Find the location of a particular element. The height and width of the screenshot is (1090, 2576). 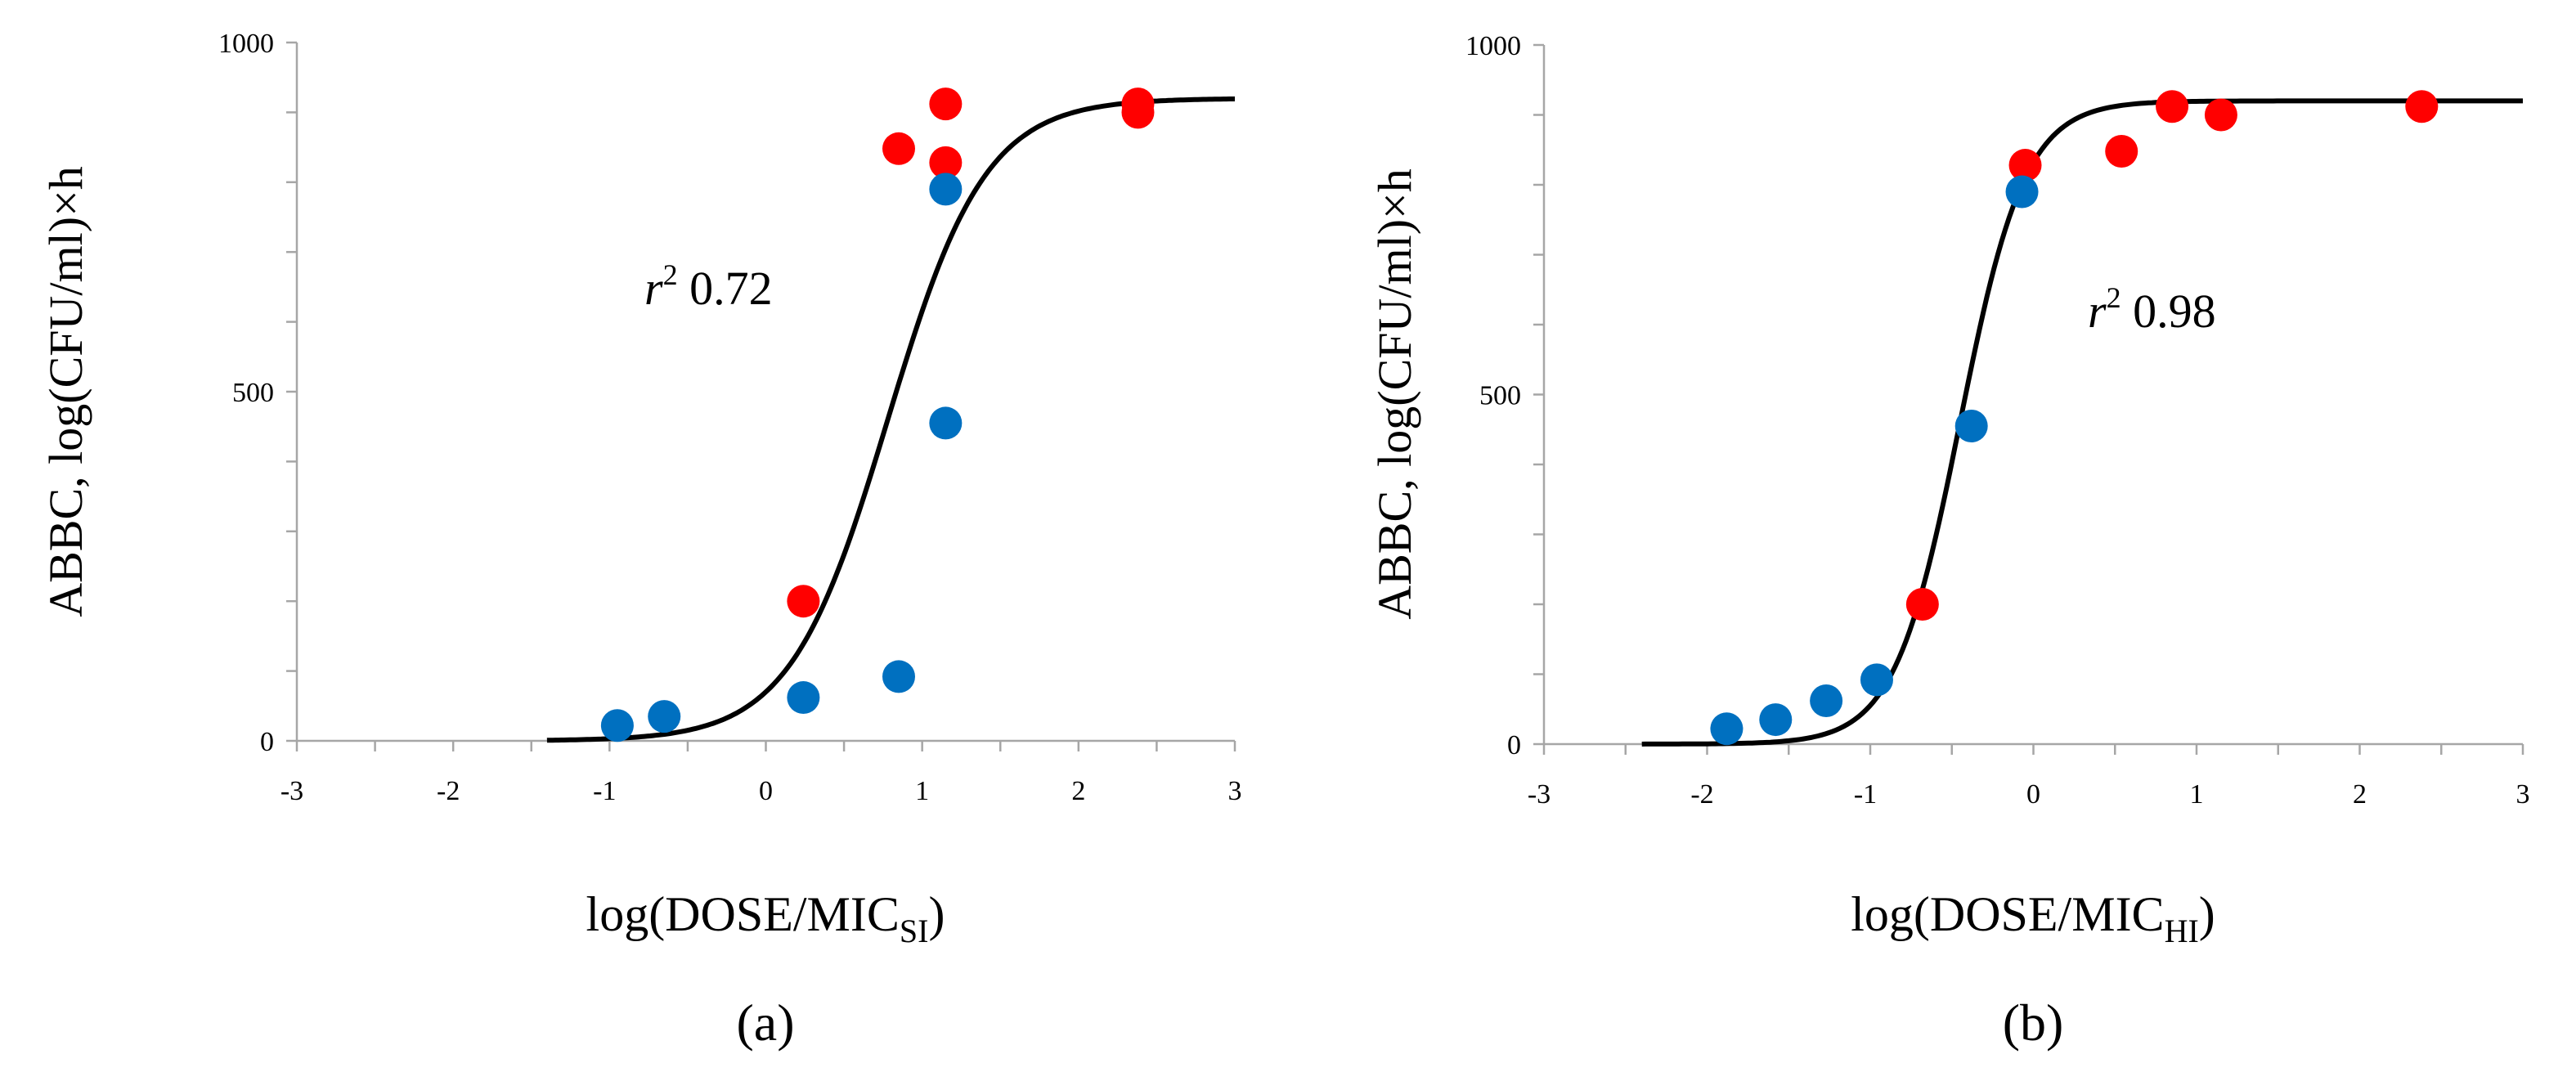

r-squared-annotation: r2 0.98 is located at coordinates (2152, 309).